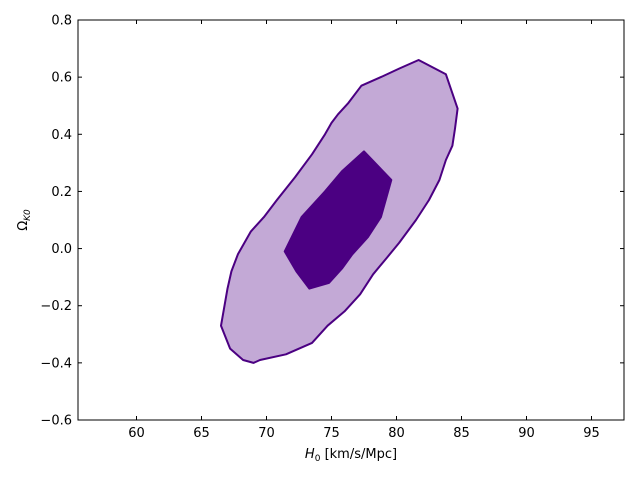 This screenshot has width=640, height=480. What do you see at coordinates (526, 433) in the screenshot?
I see `x-tick-label: 90` at bounding box center [526, 433].